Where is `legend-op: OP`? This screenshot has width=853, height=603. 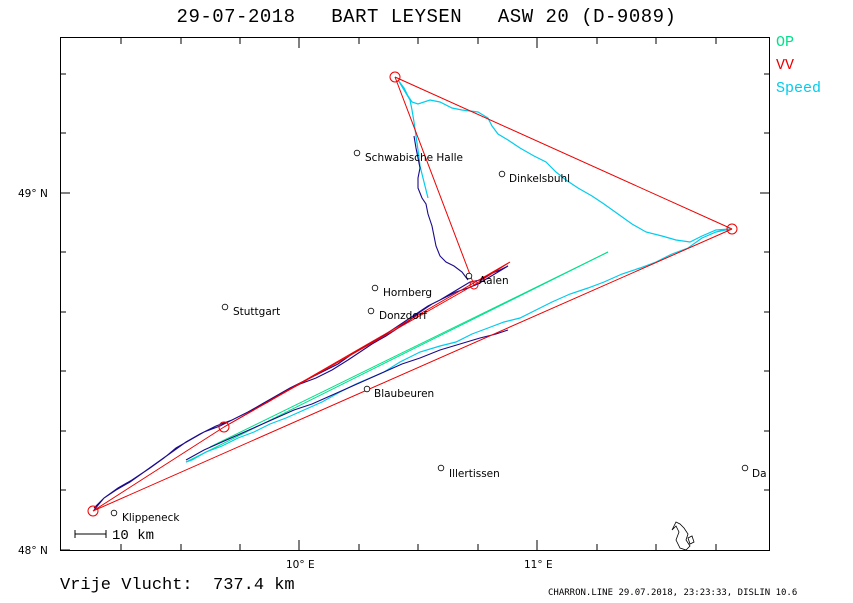 legend-op: OP is located at coordinates (785, 42).